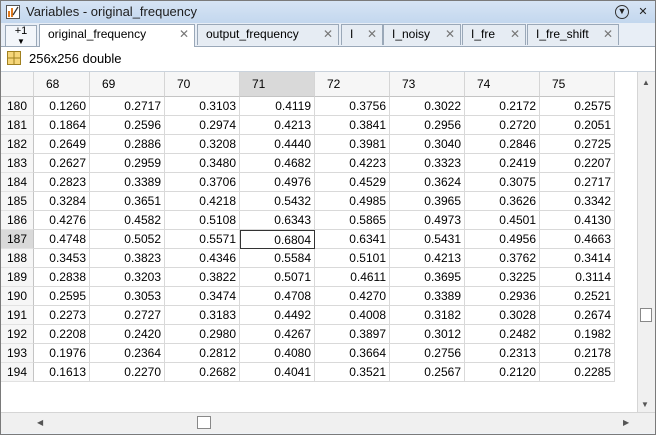 This screenshot has width=656, height=435. What do you see at coordinates (427, 315) in the screenshot?
I see `table-cell: 0.3182` at bounding box center [427, 315].